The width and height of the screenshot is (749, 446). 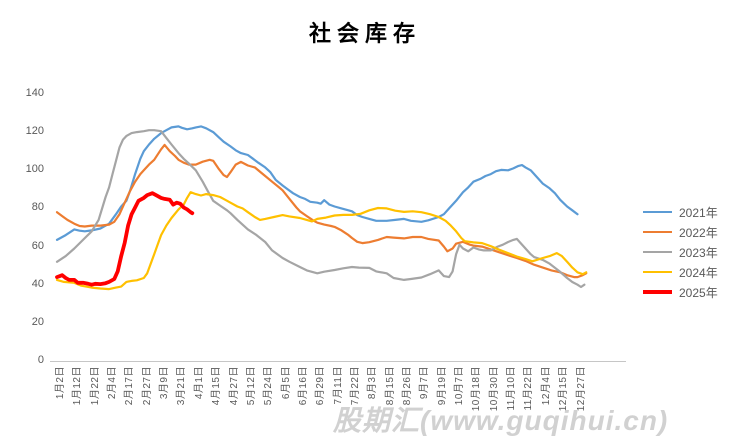 I want to click on legend: 2021年 2022年 2023年 2024年 2025年, so click(x=680, y=252).